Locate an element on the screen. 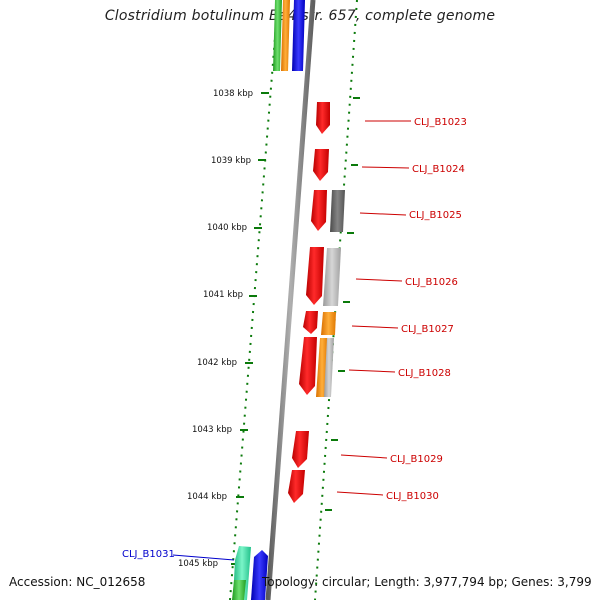 This screenshot has height=600, width=600. gene-arrow-CLJ_B1025 is located at coordinates (319, 210).